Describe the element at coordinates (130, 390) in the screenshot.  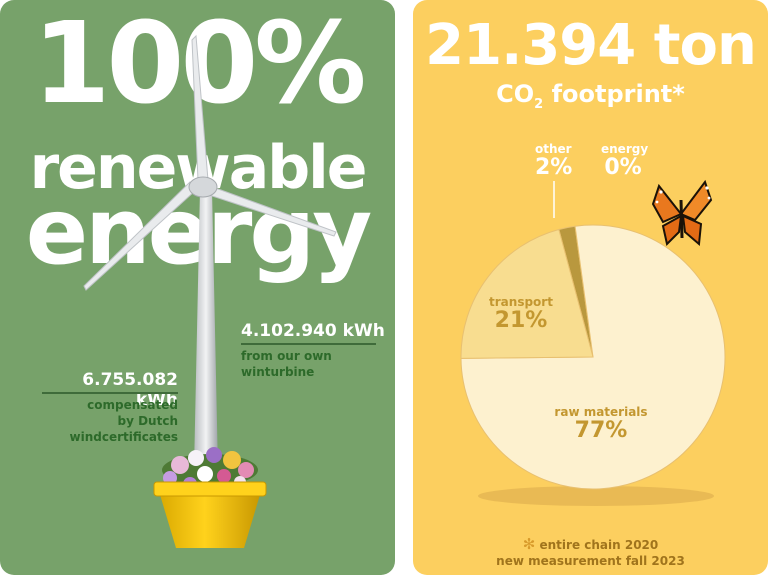
I see `certificates-kwh-value: 6.755.082 kWh` at that location.